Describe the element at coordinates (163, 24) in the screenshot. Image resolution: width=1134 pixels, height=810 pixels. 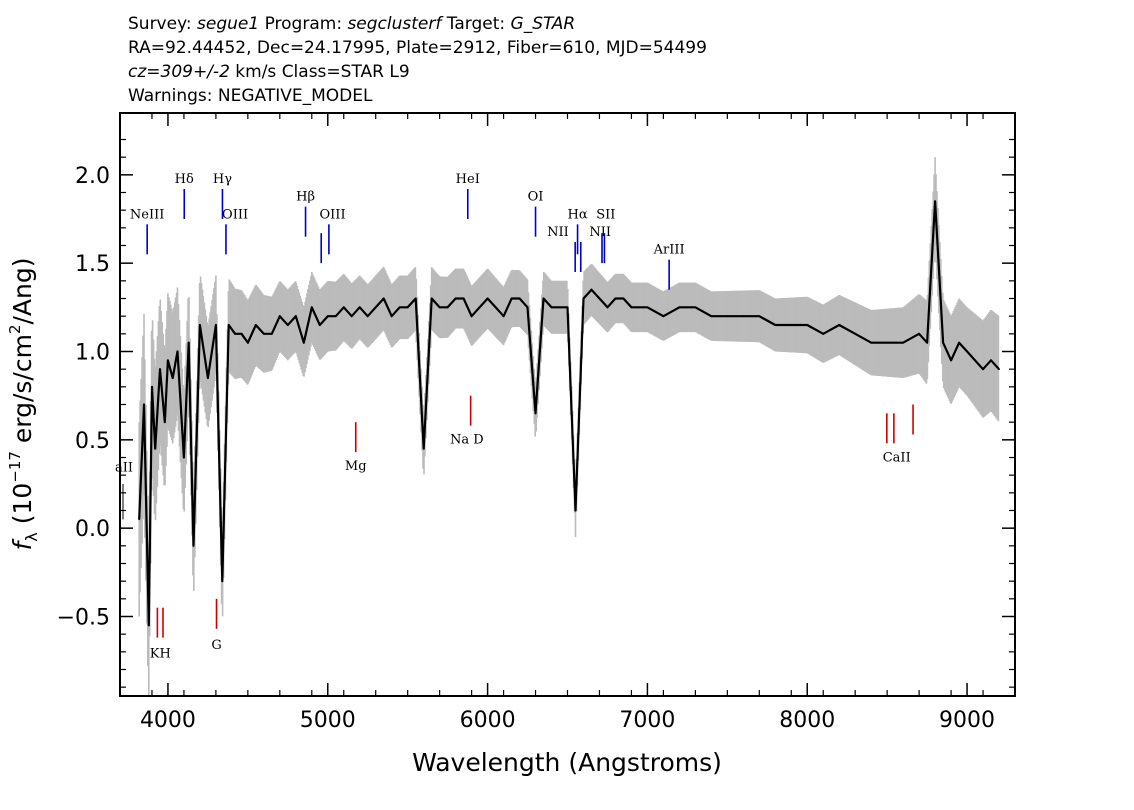
I see `survey-prefix: Survey:` at that location.